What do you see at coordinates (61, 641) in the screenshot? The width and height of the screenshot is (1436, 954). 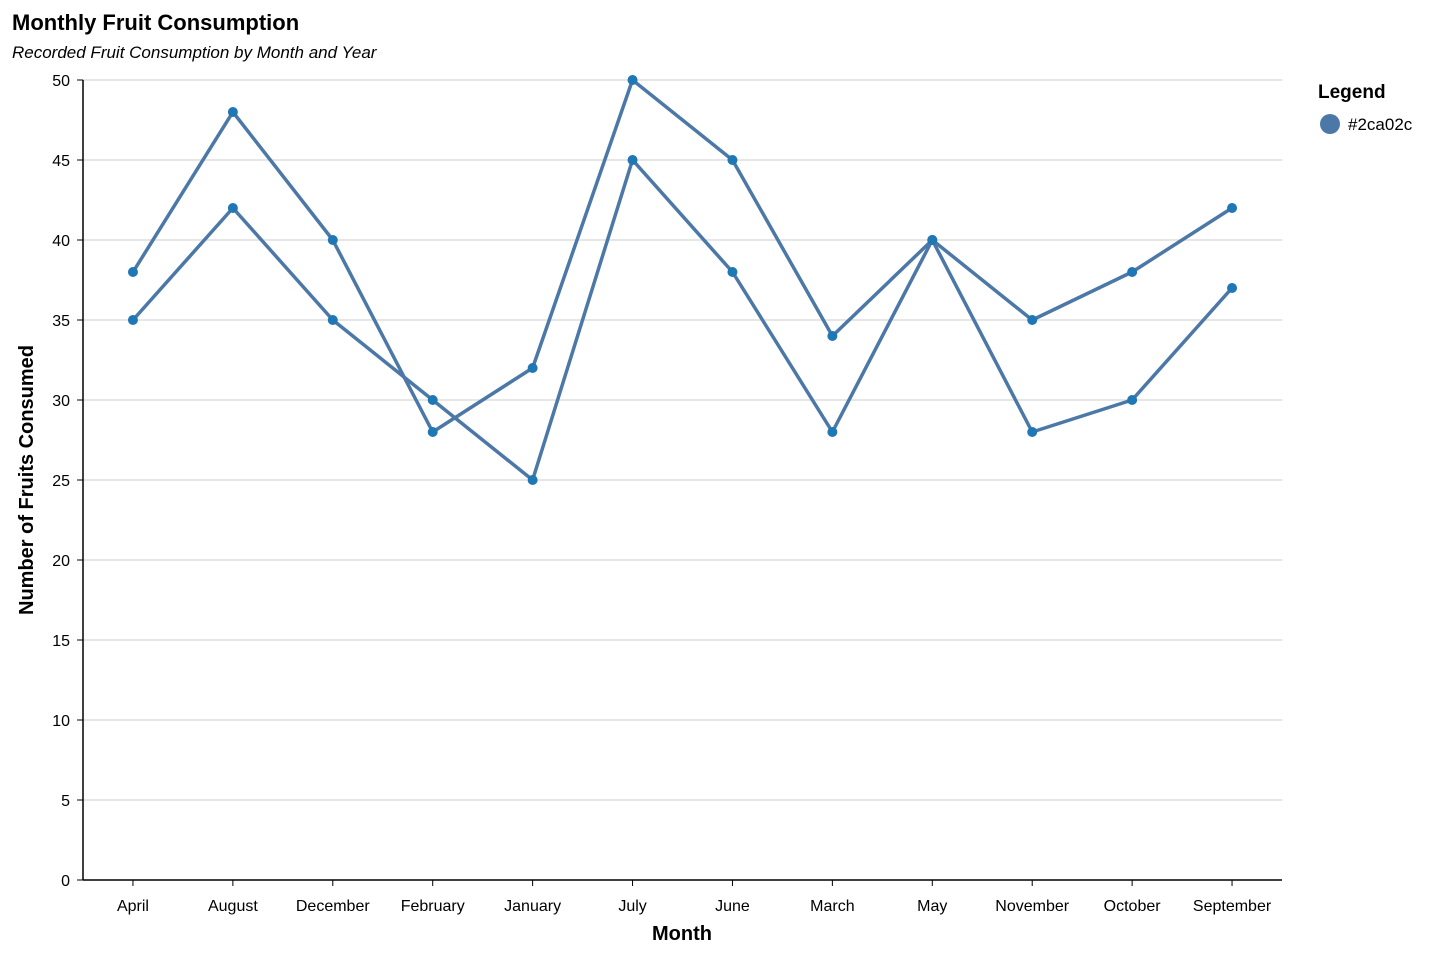 I see `y-tick-label: 15` at bounding box center [61, 641].